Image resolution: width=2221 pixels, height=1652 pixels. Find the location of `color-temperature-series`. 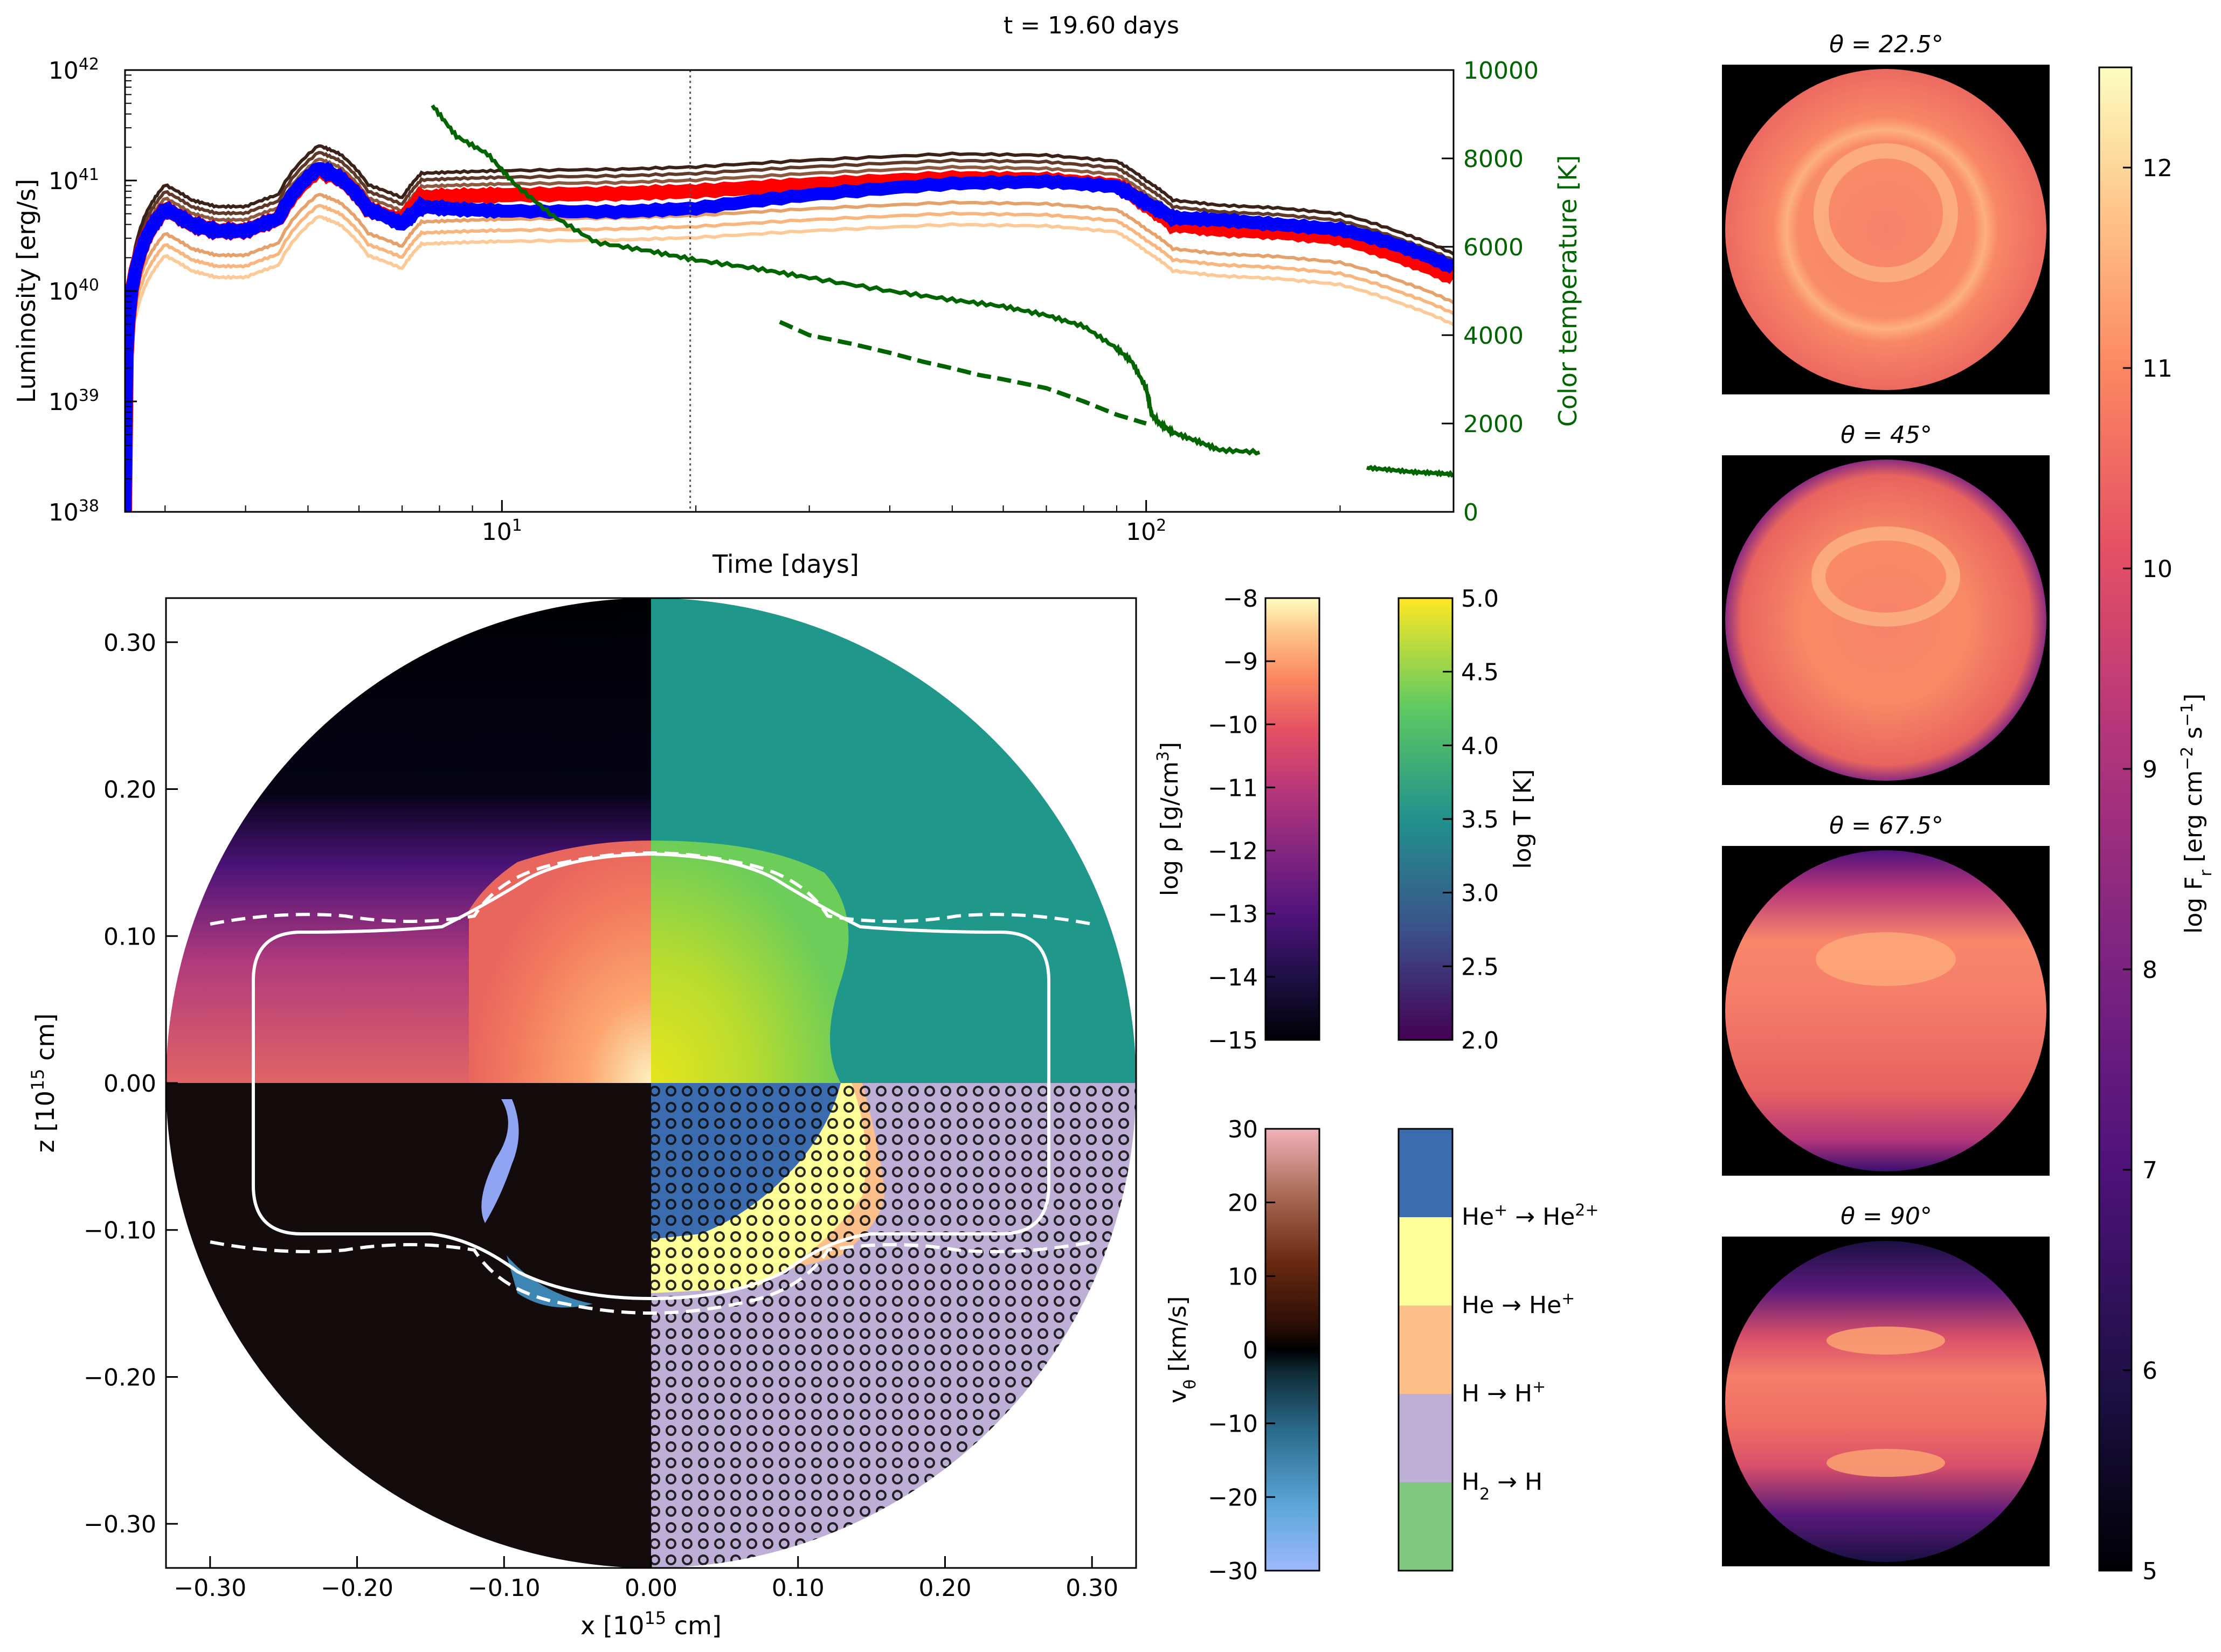

color-temperature-series is located at coordinates (846, 280).